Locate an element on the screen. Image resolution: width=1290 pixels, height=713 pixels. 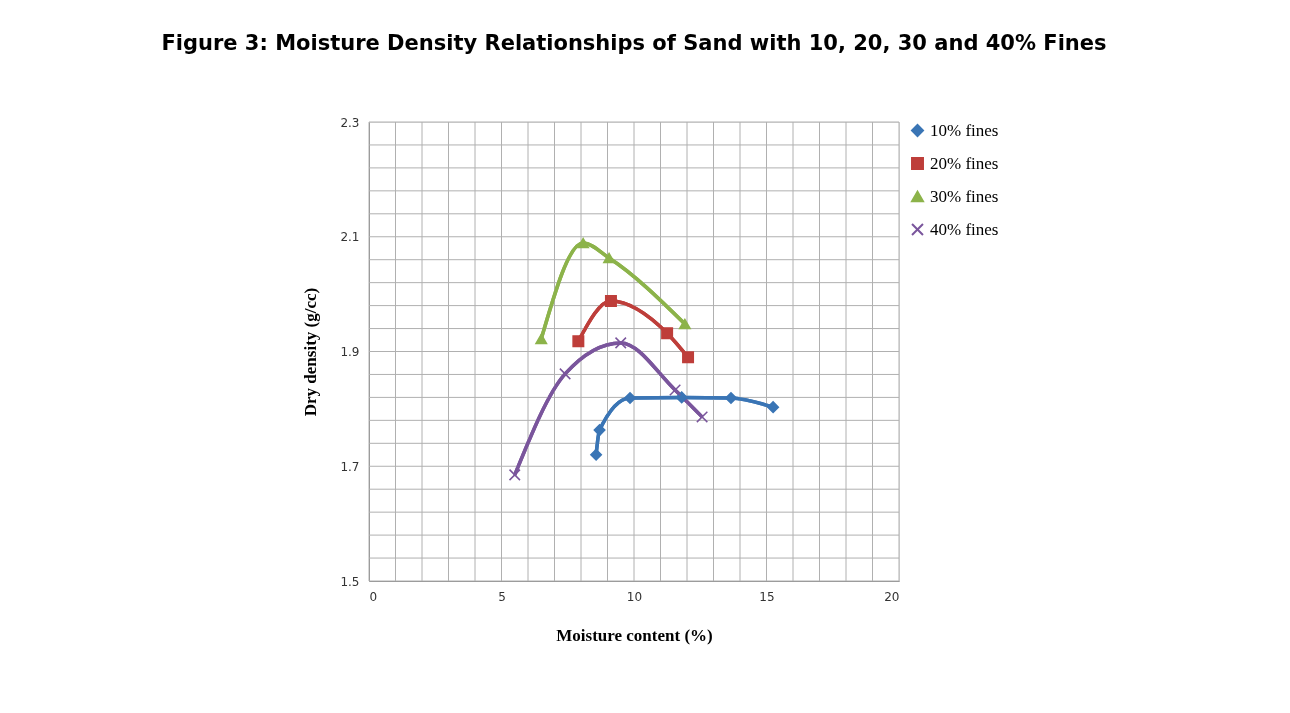
y-tick-label: 1.5 is located at coordinates (350, 581).